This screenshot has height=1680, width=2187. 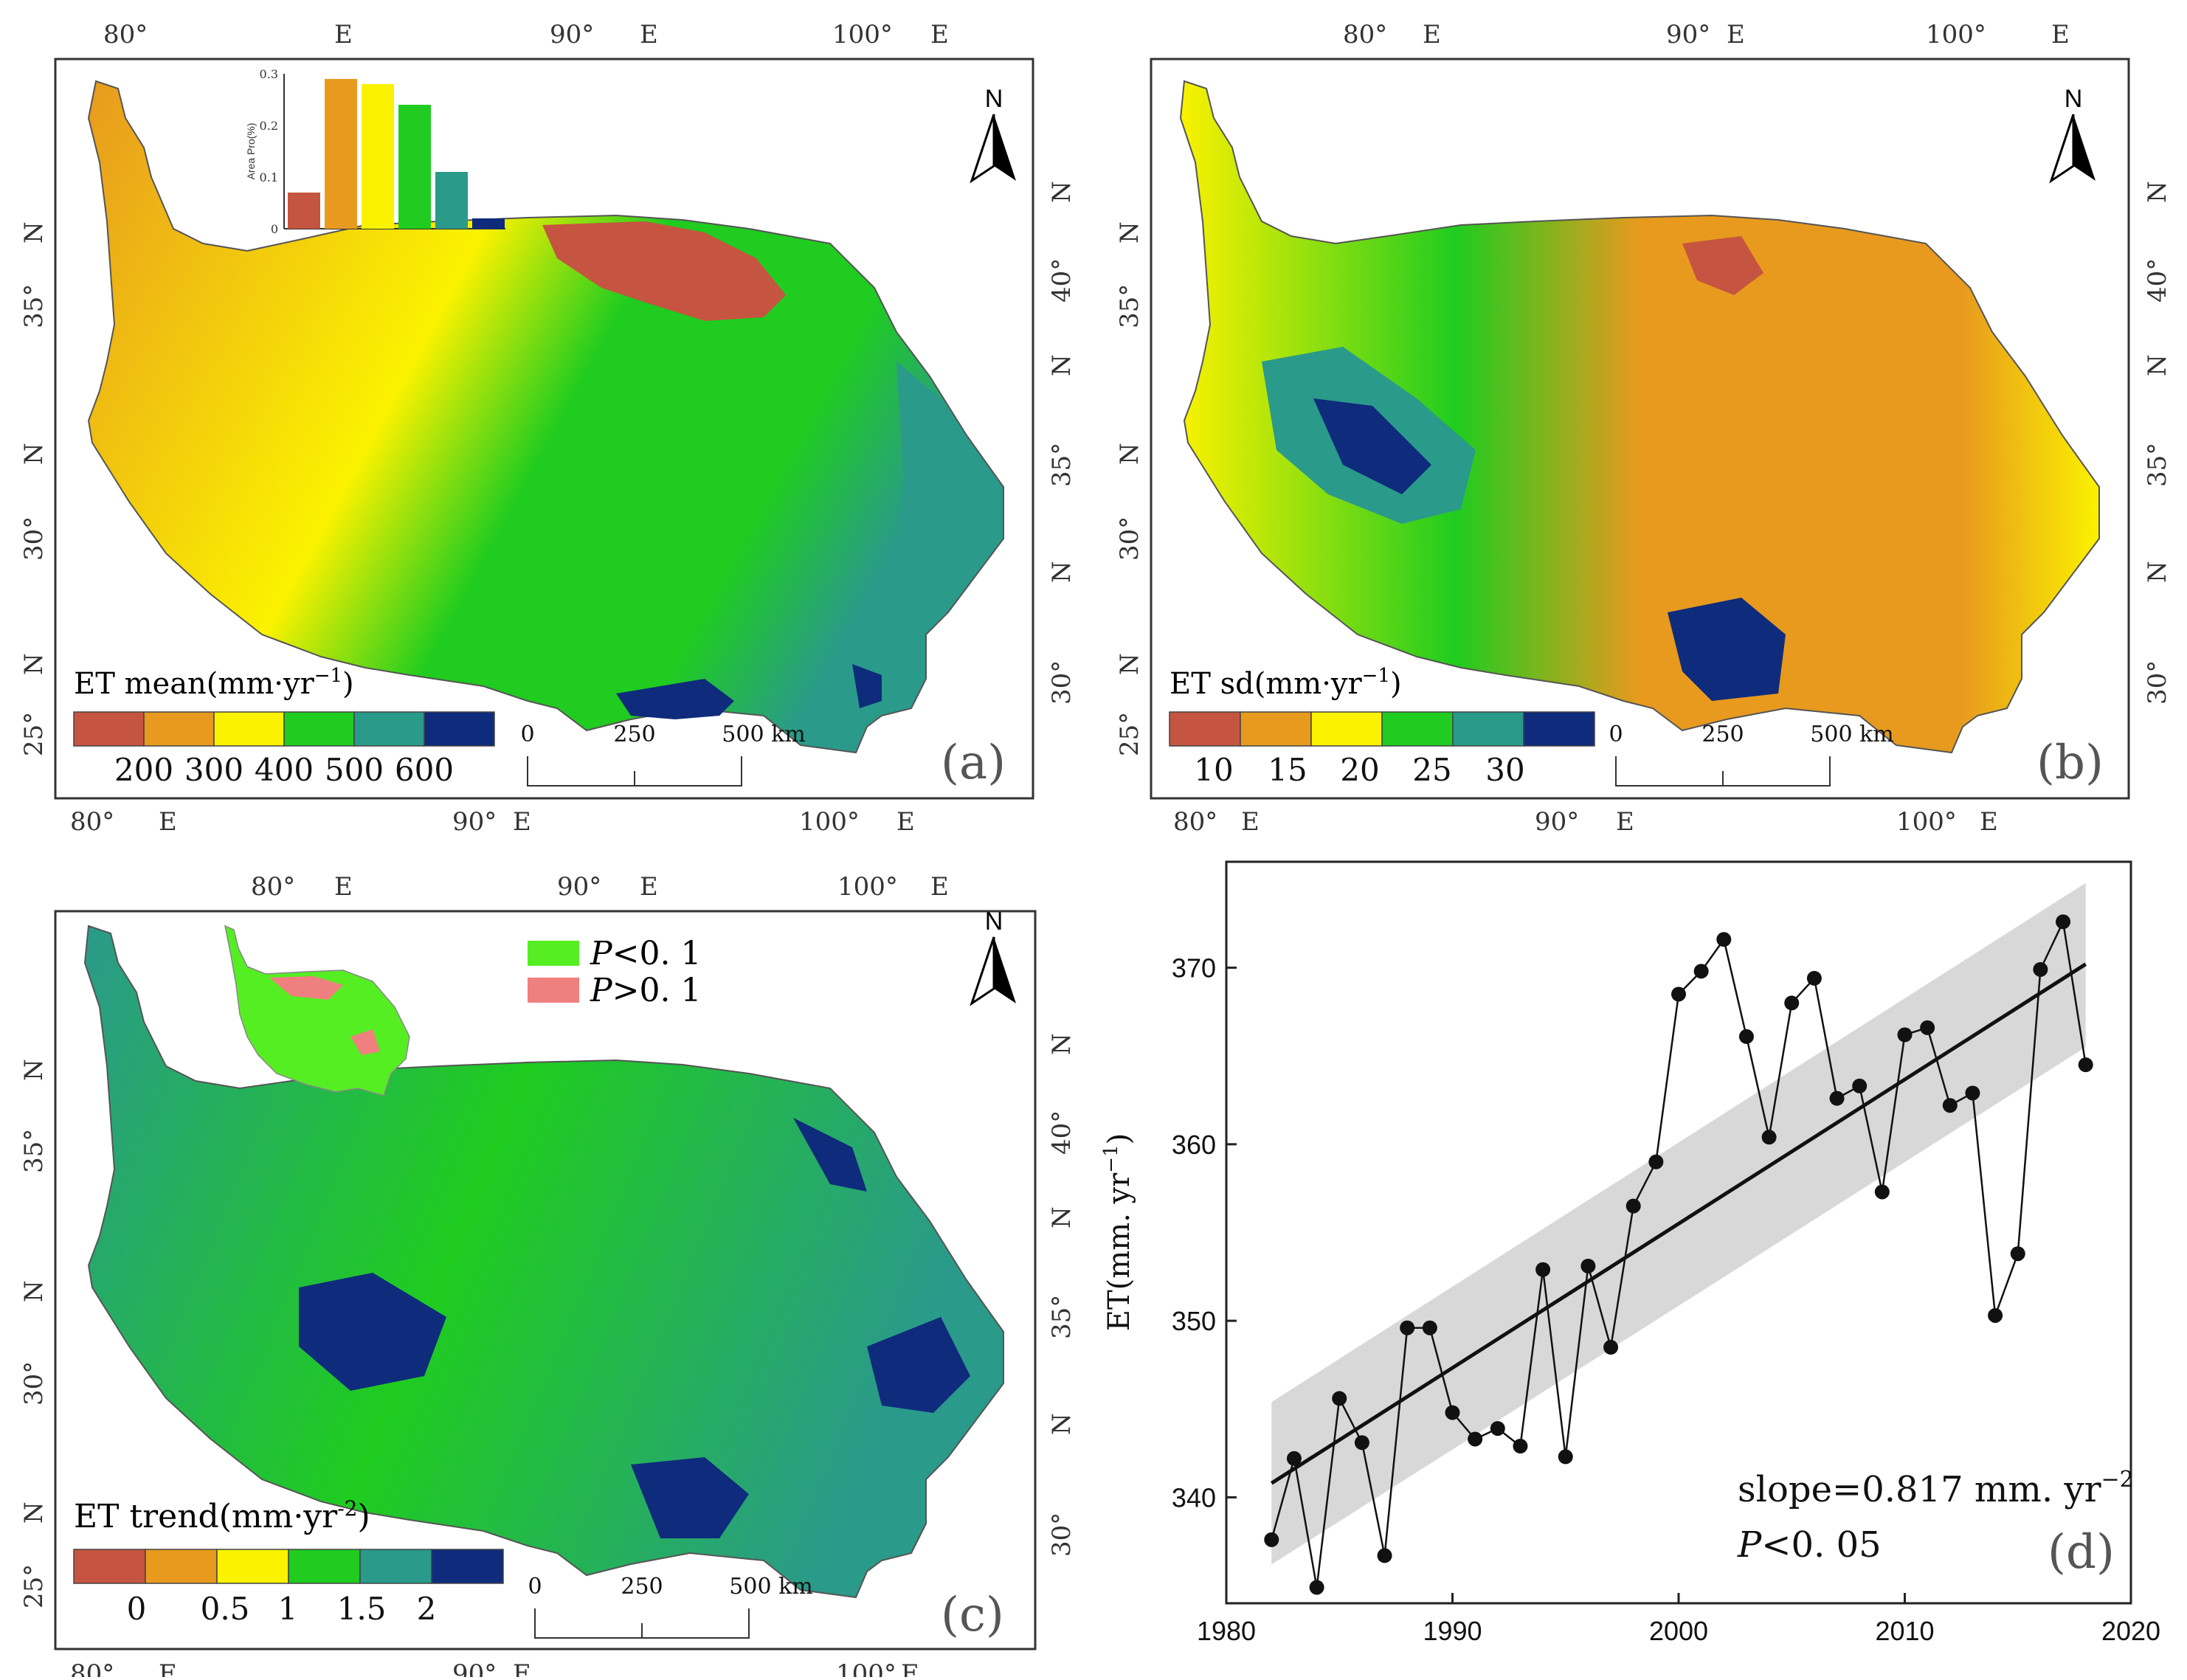 What do you see at coordinates (274, 229) in the screenshot?
I see `inset-ytick: 0` at bounding box center [274, 229].